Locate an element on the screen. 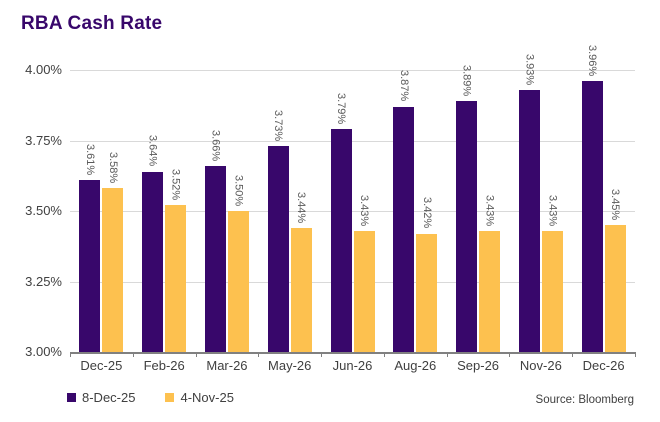  legend-swatch-series1 is located at coordinates (71, 397).